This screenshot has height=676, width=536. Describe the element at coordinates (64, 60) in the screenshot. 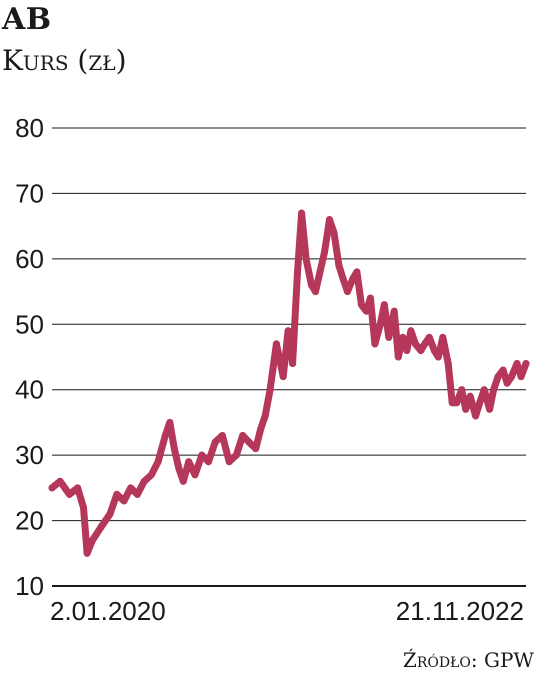

I see `chart-subtitle: Kurs (zł)` at that location.